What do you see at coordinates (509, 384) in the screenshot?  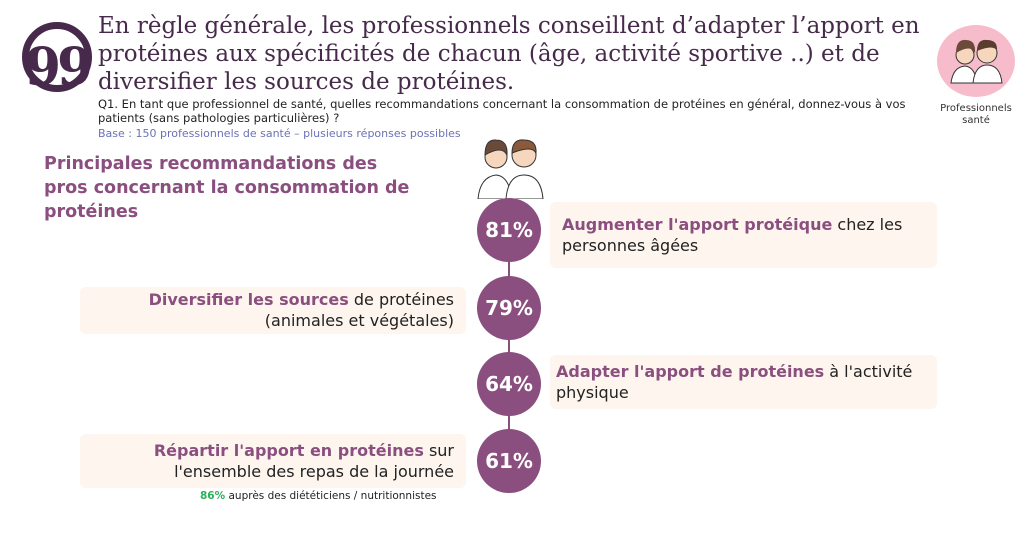 I see `percent-badge: 64%` at bounding box center [509, 384].